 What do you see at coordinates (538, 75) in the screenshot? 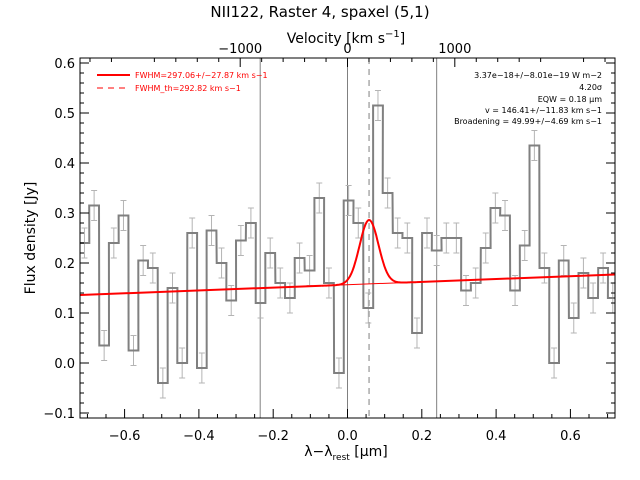
I see `annotation-flux: 3.37e−18+/−8.01e−19 W m−2` at bounding box center [538, 75].